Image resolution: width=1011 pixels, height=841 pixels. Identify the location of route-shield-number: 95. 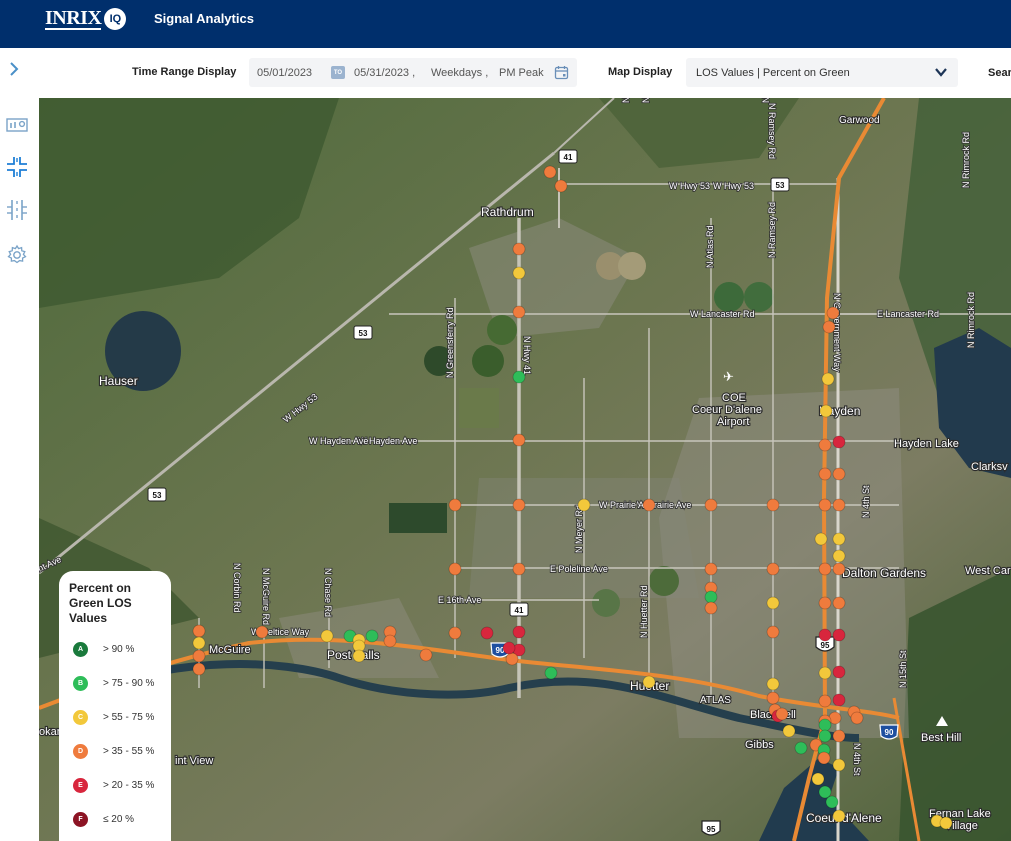
(711, 829).